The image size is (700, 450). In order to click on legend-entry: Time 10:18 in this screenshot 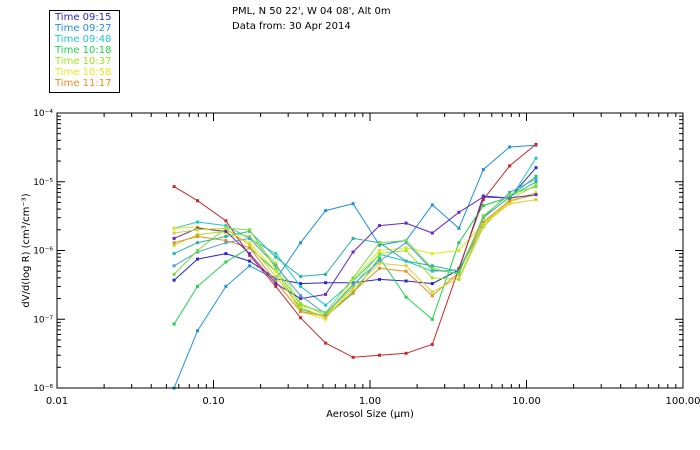, I will do `click(83, 50)`.